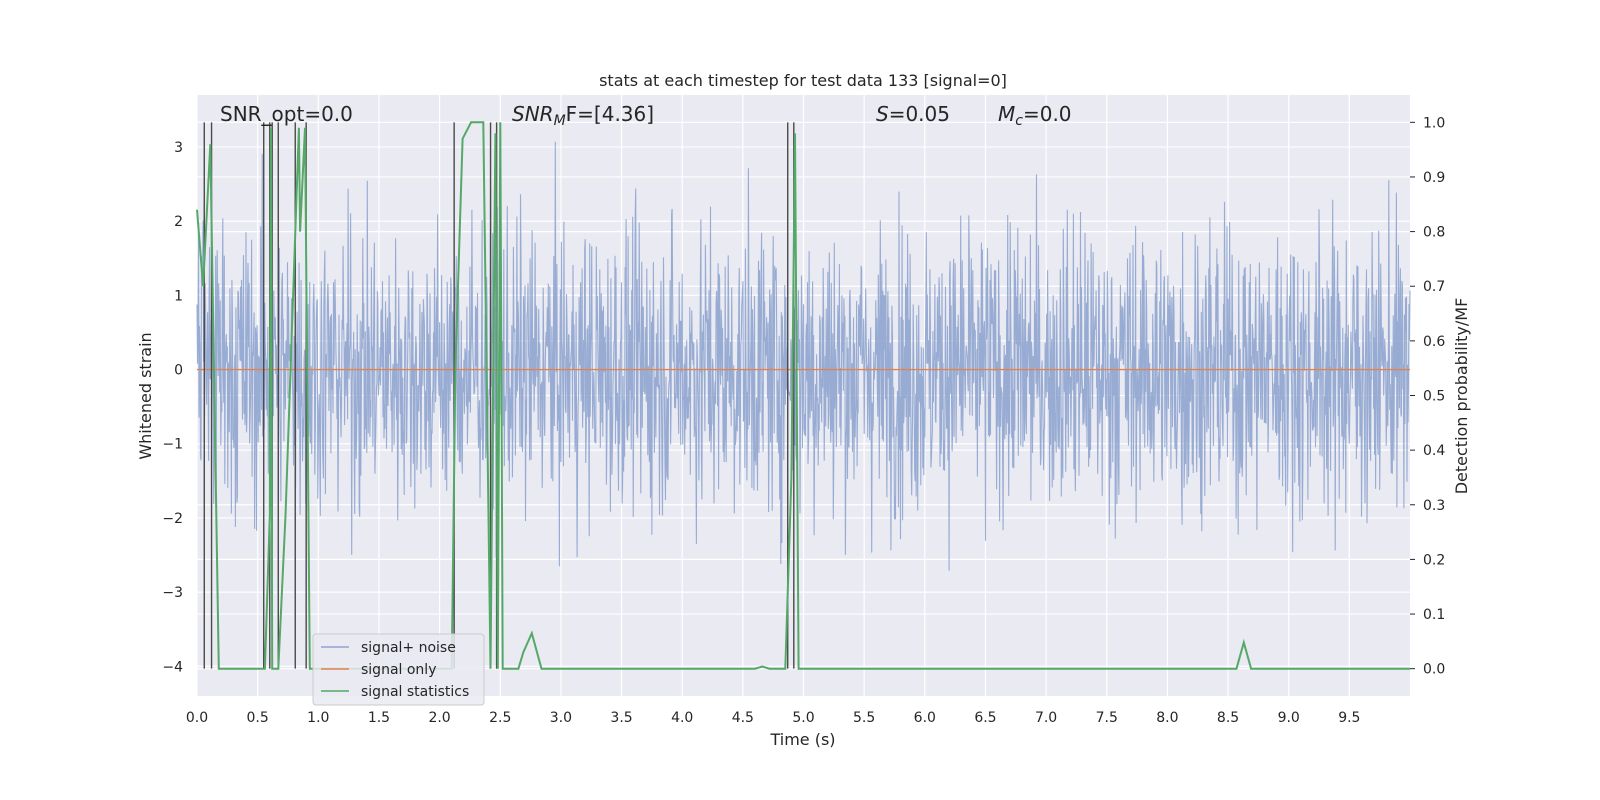 The width and height of the screenshot is (1600, 800). What do you see at coordinates (178, 371) in the screenshot?
I see `y-left-tick-label: 0` at bounding box center [178, 371].